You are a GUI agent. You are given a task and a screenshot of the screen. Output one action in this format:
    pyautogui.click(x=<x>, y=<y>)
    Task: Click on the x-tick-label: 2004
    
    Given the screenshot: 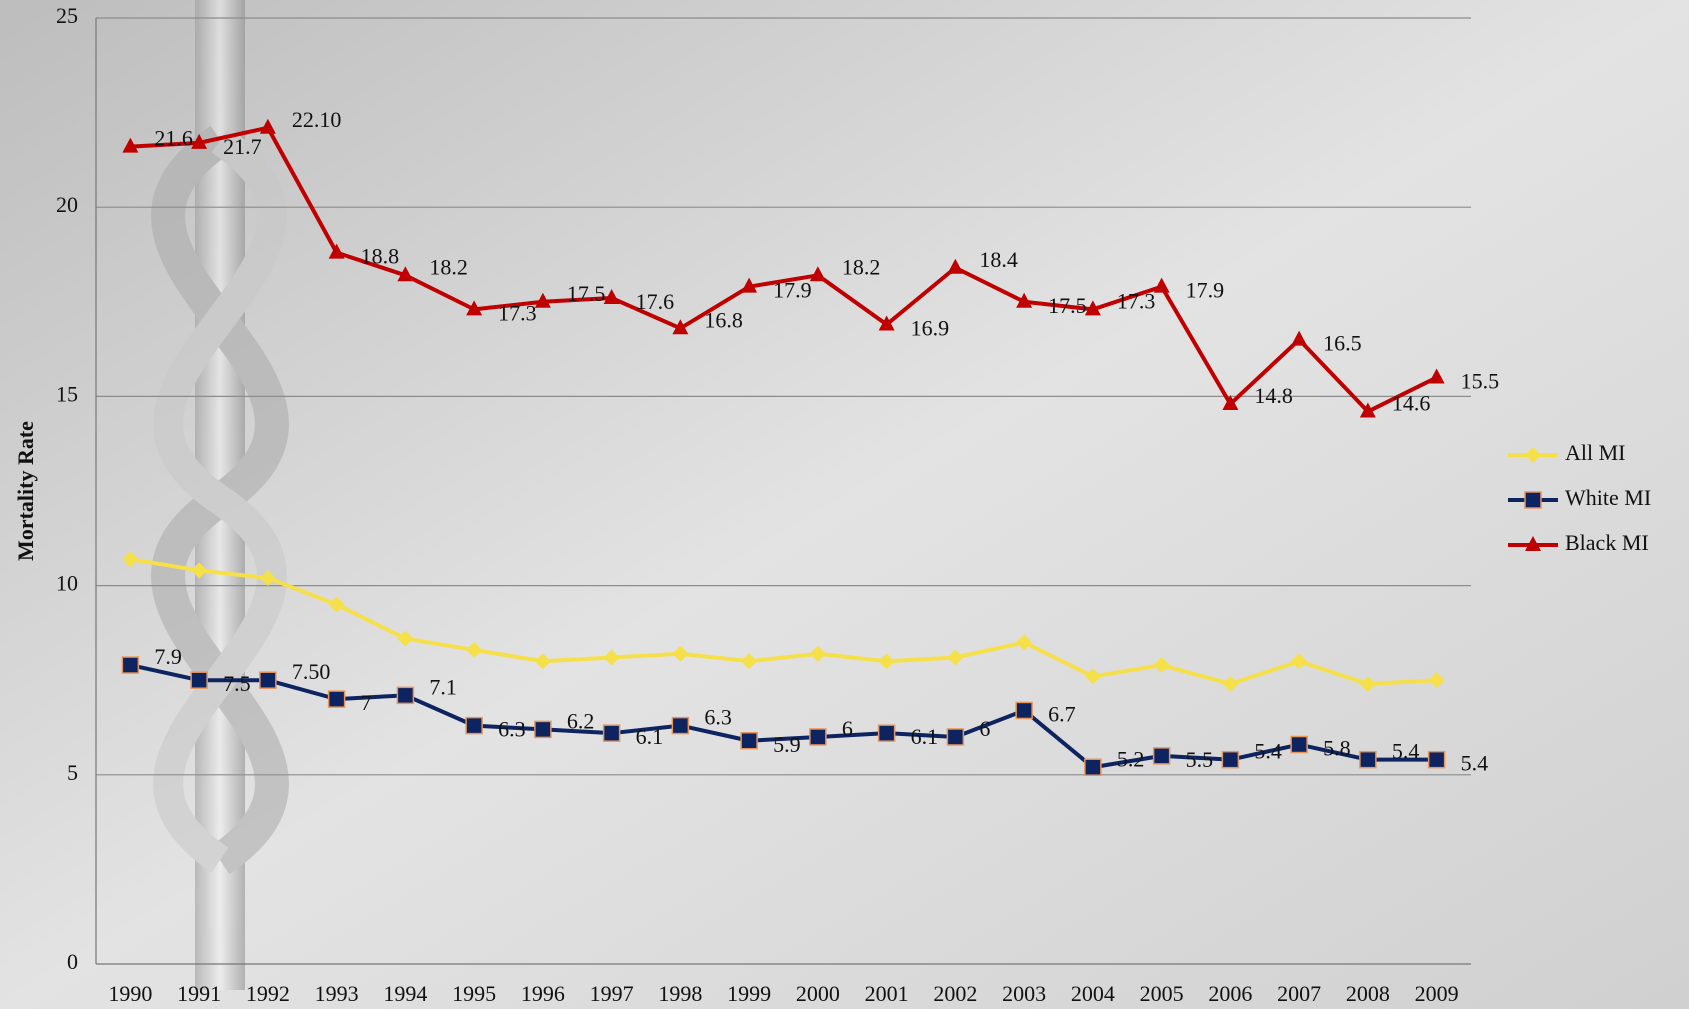 What is the action you would take?
    pyautogui.click(x=1093, y=993)
    